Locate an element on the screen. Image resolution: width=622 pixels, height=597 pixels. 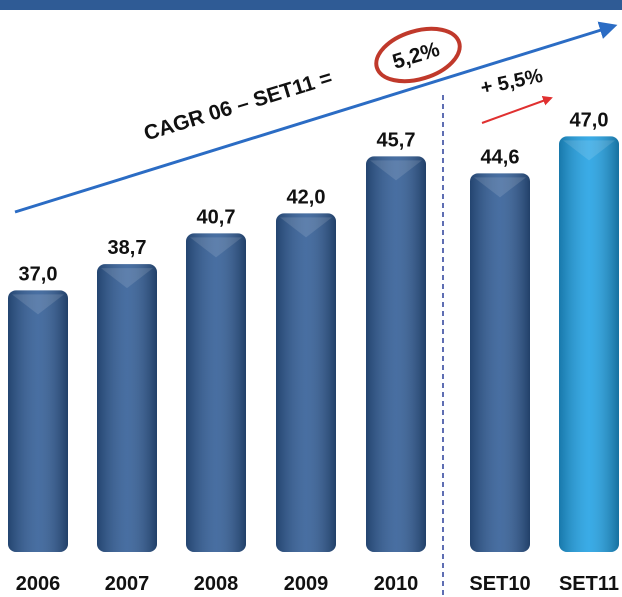
x-tick-label: 2010 is located at coordinates (396, 584).